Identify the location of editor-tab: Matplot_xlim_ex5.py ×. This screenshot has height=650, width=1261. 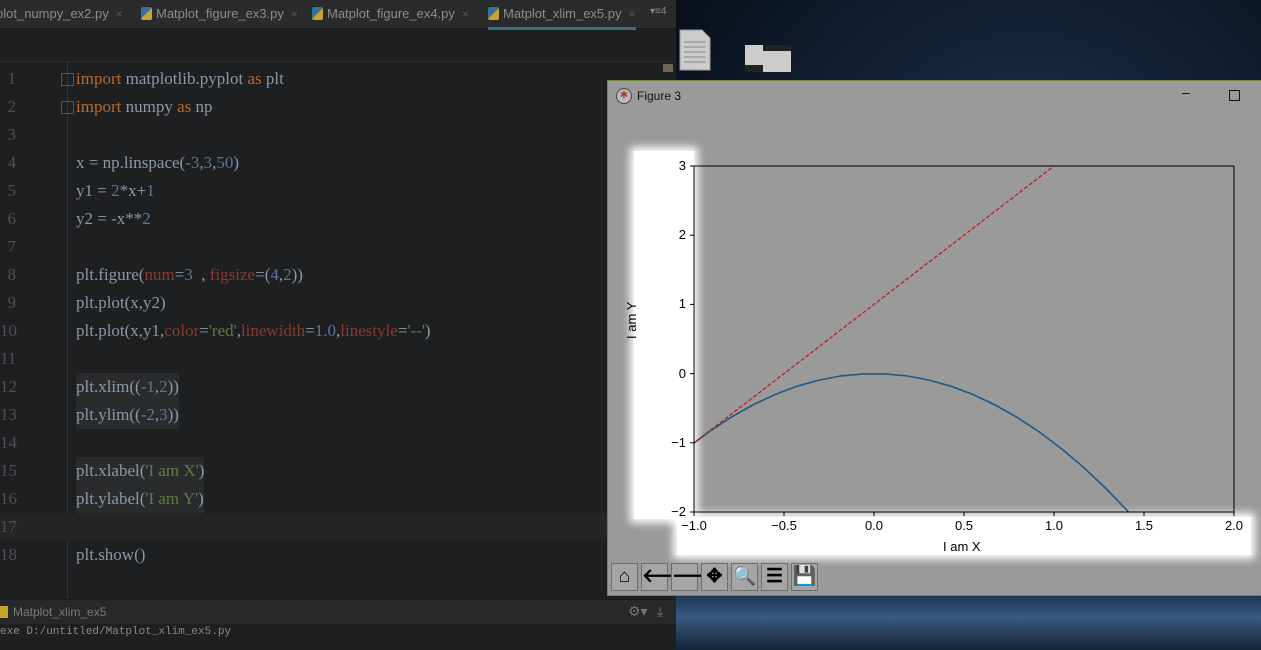
(562, 15).